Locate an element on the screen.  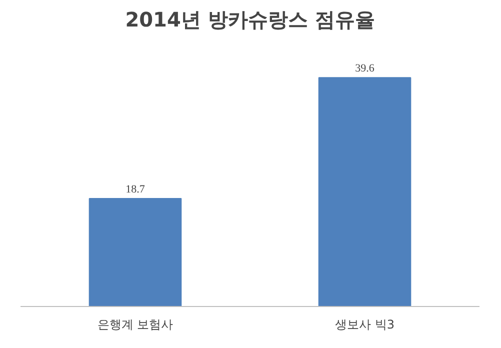
chart-title: 2014년 방카슈랑스 점유율 is located at coordinates (250, 20).